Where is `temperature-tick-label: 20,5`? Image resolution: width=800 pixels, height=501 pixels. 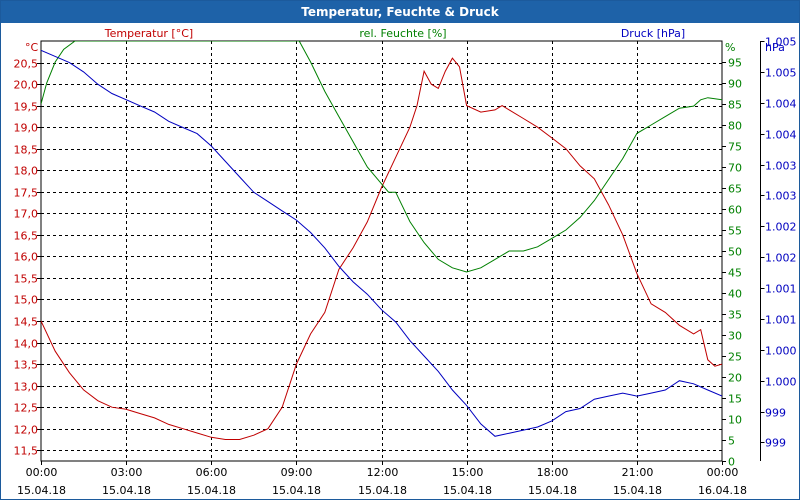
temperature-tick-label: 20,5 is located at coordinates (26, 64).